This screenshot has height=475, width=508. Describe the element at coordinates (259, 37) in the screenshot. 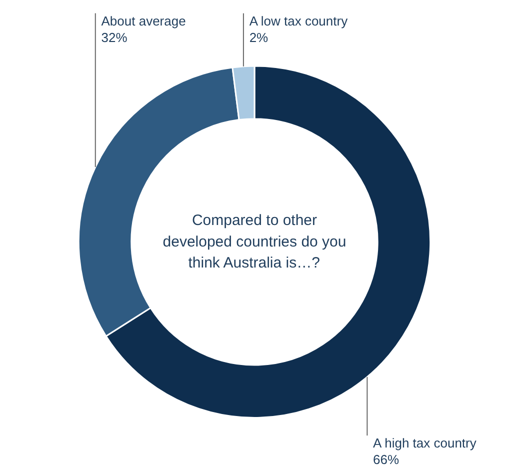

I see `data-label: 2%` at that location.